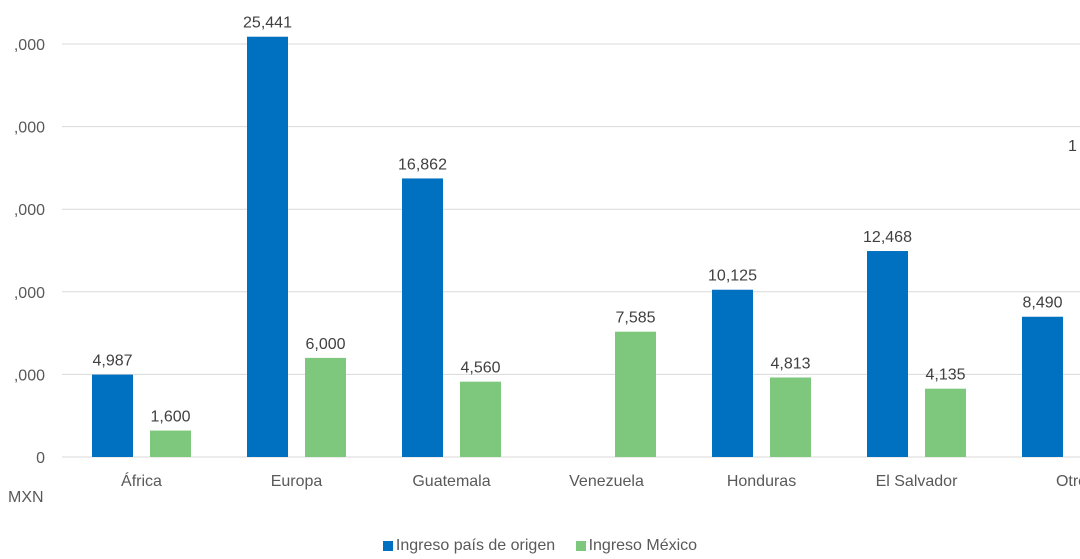 The height and width of the screenshot is (559, 1080). I want to click on data-label: 8,490, so click(1042, 303).